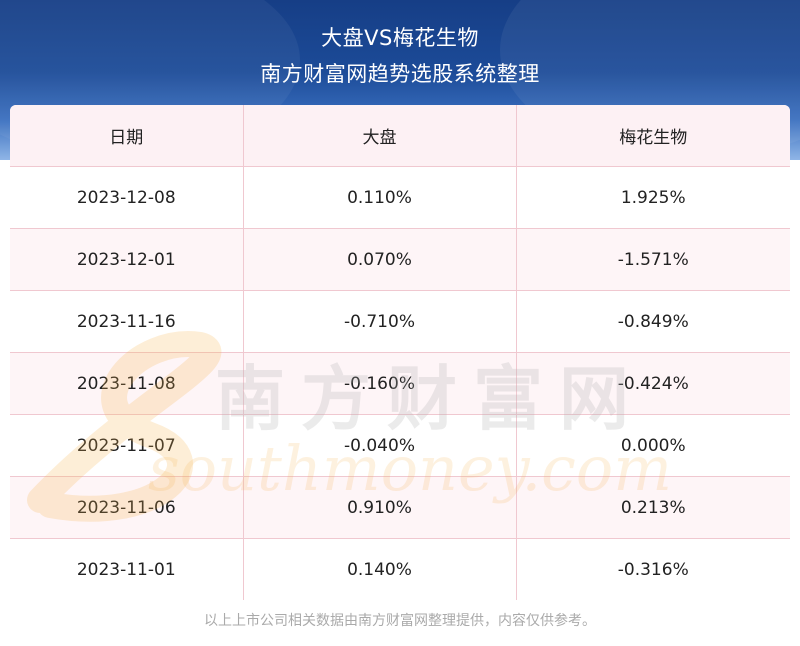 This screenshot has height=646, width=800. I want to click on table-row: 2023-12-08 0.110% 1.925%, so click(400, 197).